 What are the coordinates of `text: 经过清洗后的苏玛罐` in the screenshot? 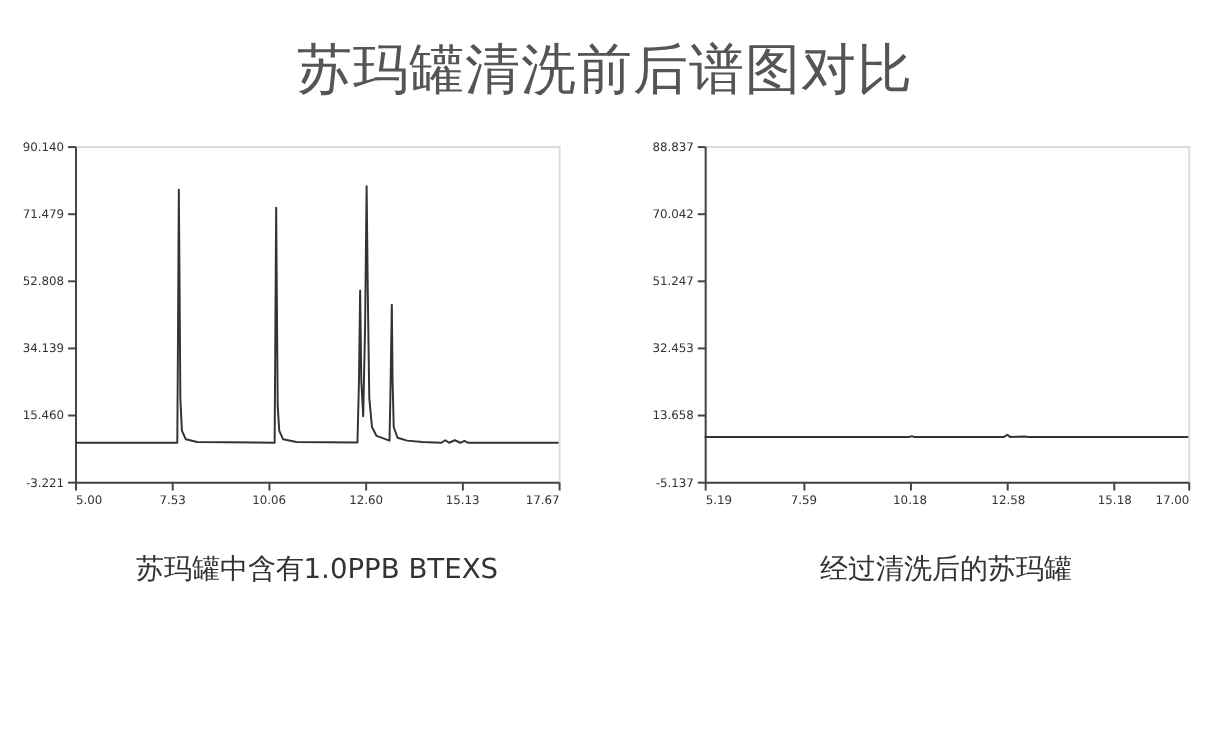 It's located at (946, 570).